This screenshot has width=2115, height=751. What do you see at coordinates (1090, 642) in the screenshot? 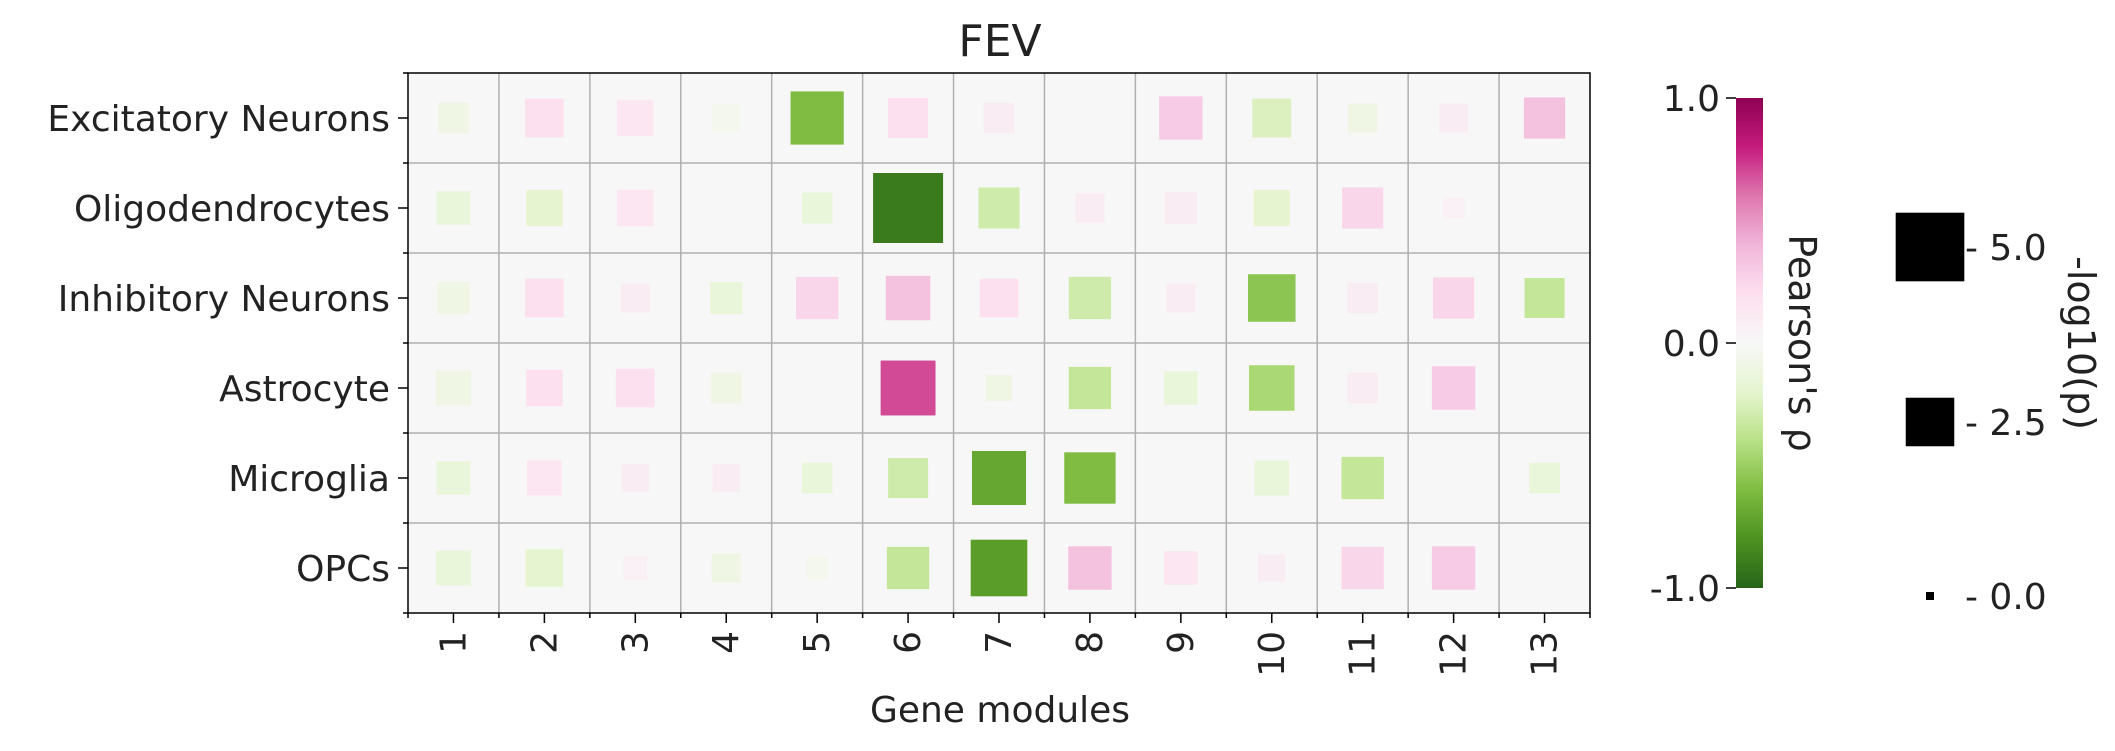
I see `column-label: 8` at bounding box center [1090, 642].